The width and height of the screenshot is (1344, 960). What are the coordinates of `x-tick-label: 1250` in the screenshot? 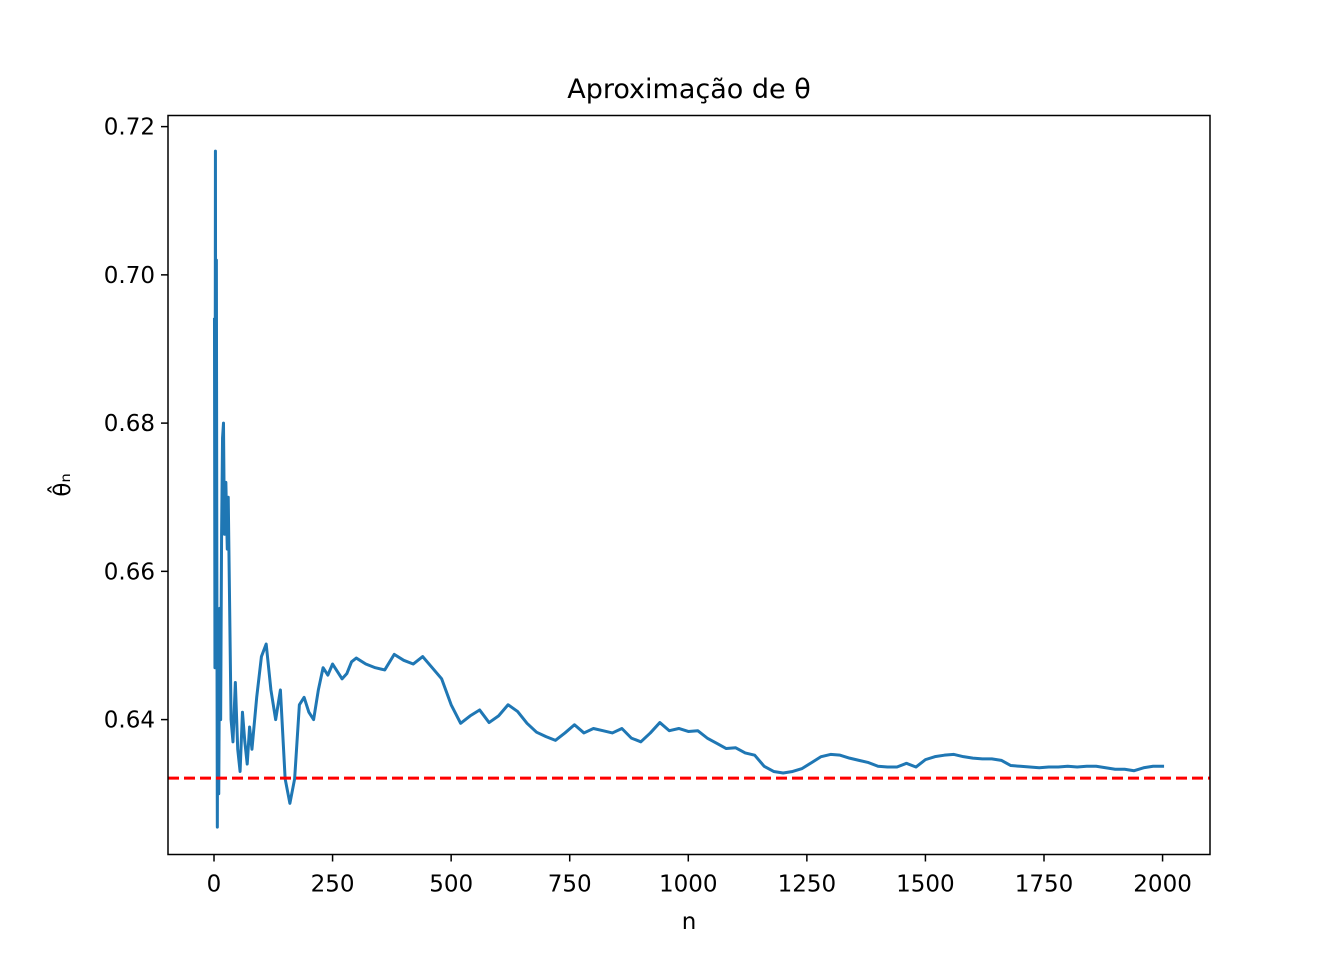 It's located at (807, 885).